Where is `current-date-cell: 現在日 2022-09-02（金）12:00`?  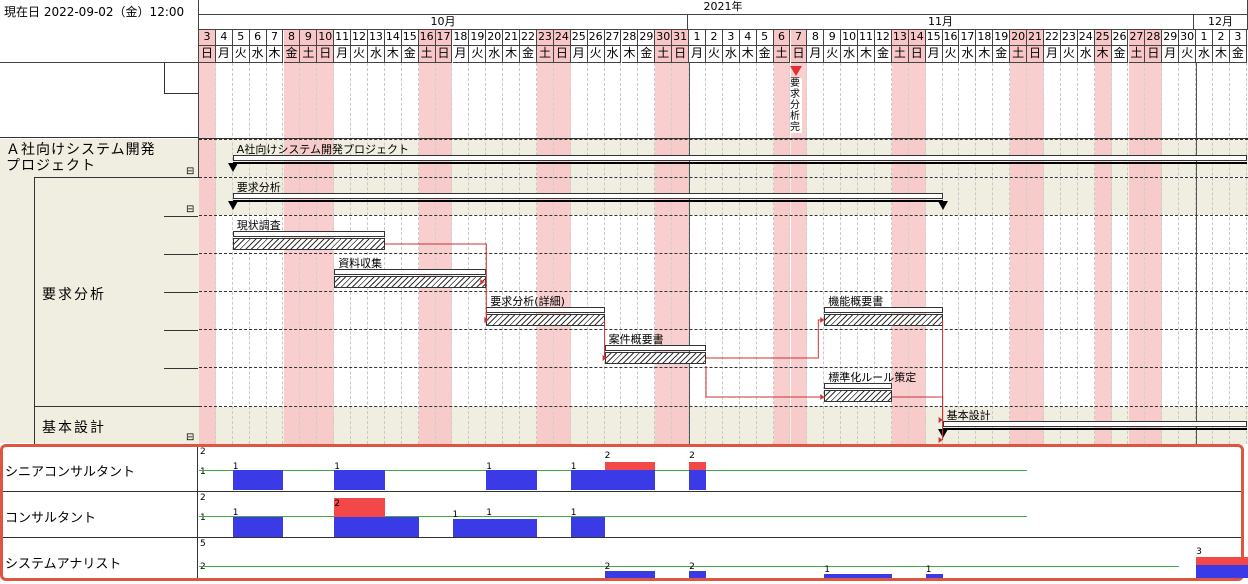
current-date-cell: 現在日 2022-09-02（金）12:00 is located at coordinates (99, 31).